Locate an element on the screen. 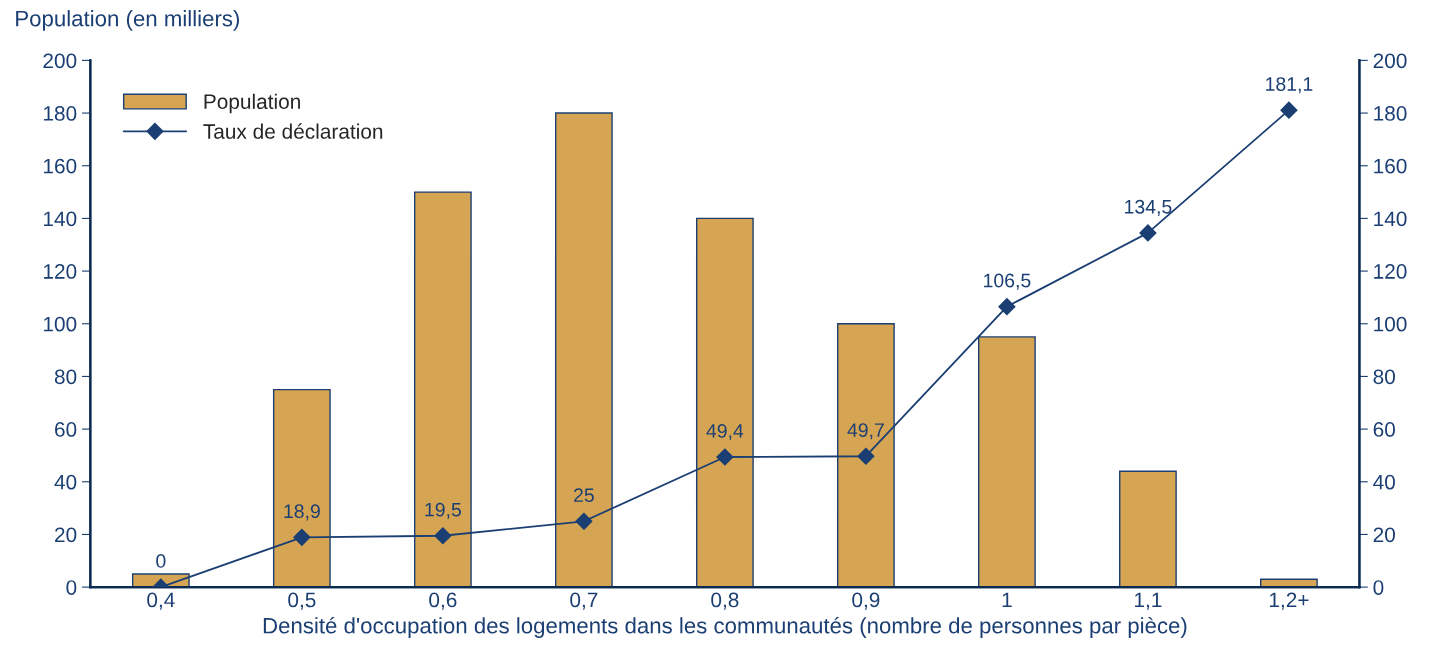  y-tick-label: 180 is located at coordinates (60, 113).